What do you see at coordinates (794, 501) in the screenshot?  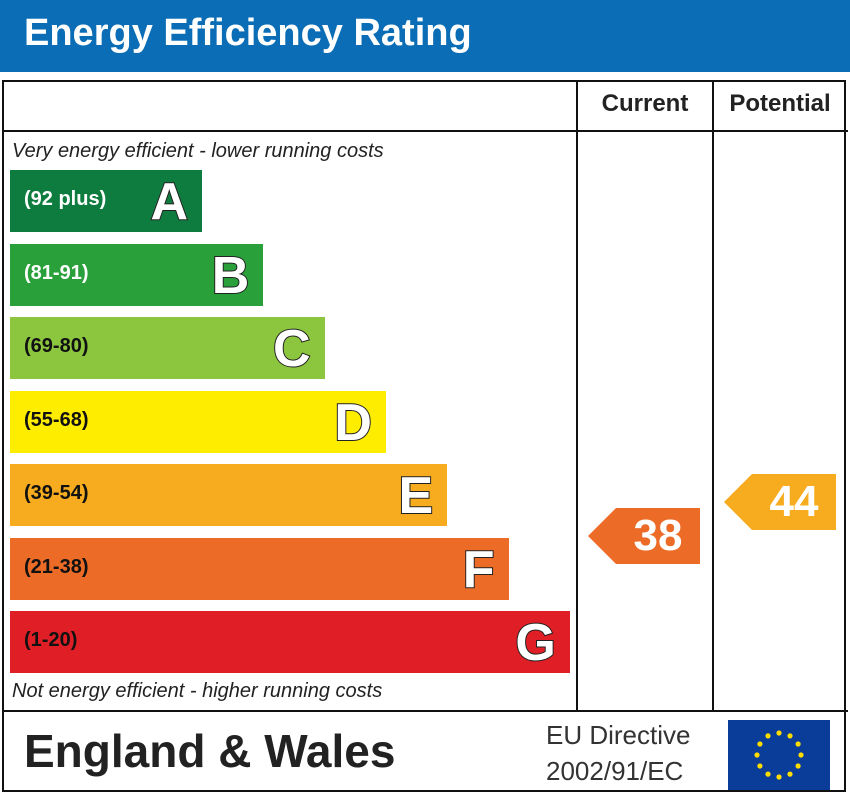 I see `potential-rating-value: 44` at bounding box center [794, 501].